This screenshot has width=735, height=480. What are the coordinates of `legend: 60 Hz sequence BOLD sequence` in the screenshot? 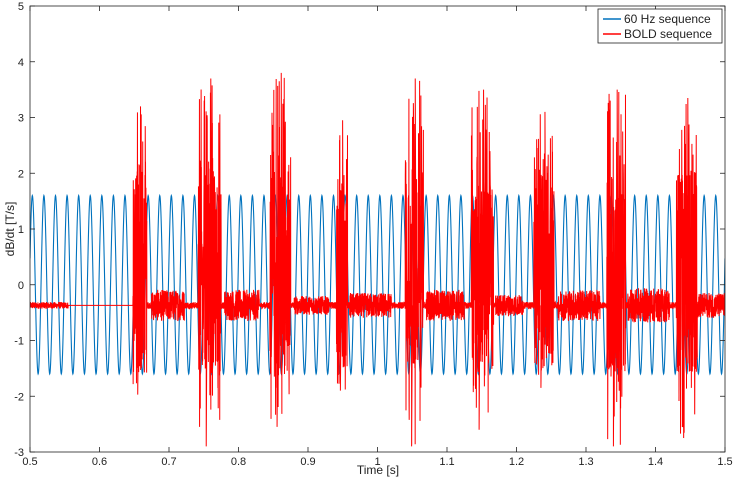 It's located at (660, 26).